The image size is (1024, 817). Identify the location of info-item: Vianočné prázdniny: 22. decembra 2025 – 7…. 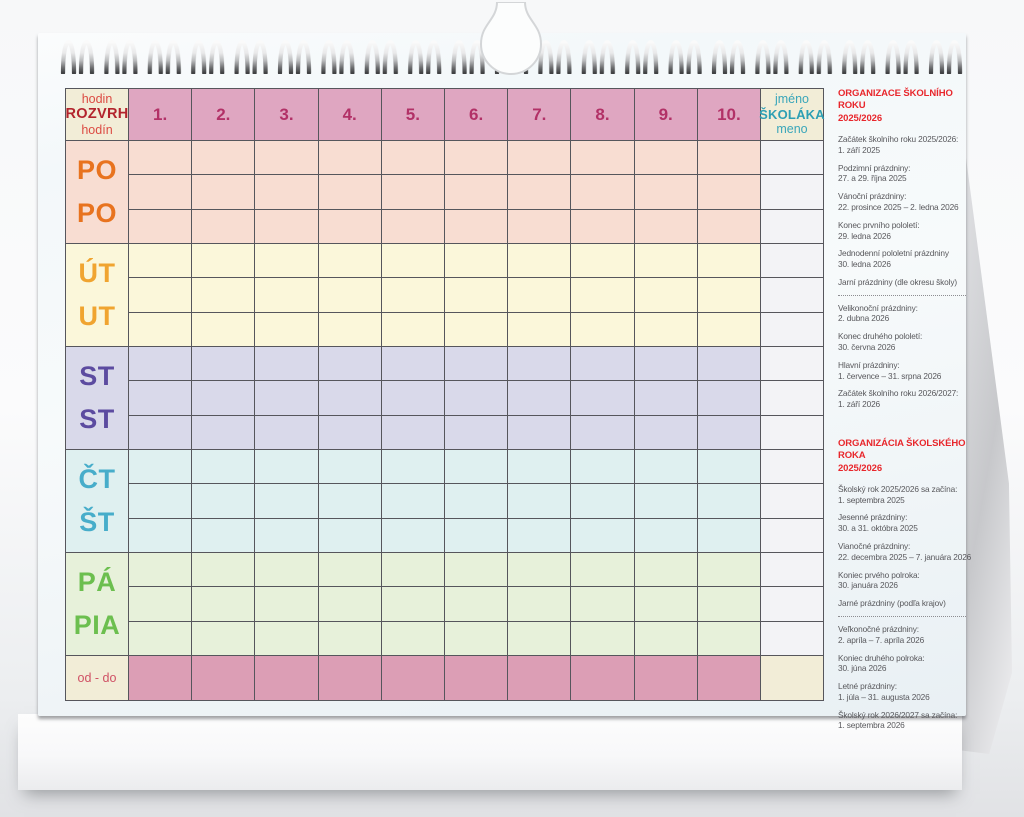
(904, 552).